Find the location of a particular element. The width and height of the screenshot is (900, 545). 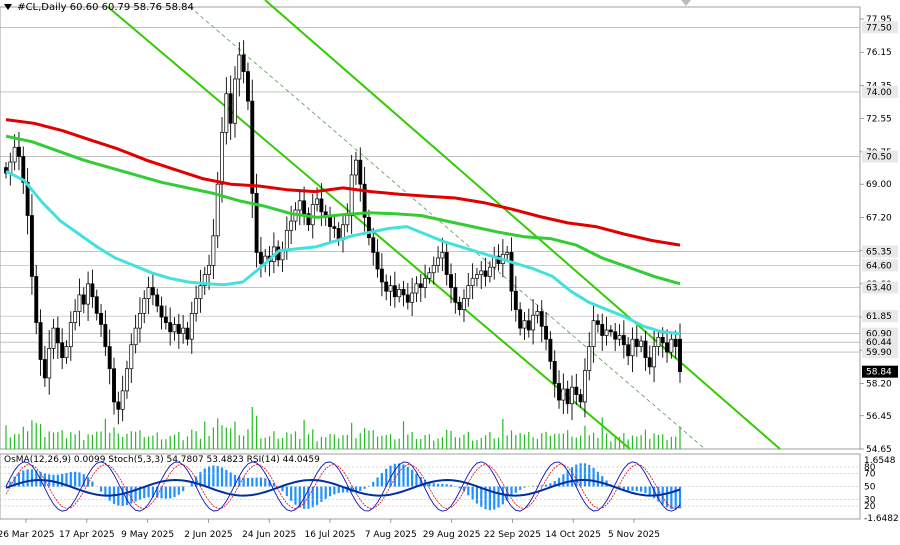

price-level-label: 59.90 is located at coordinates (879, 353).